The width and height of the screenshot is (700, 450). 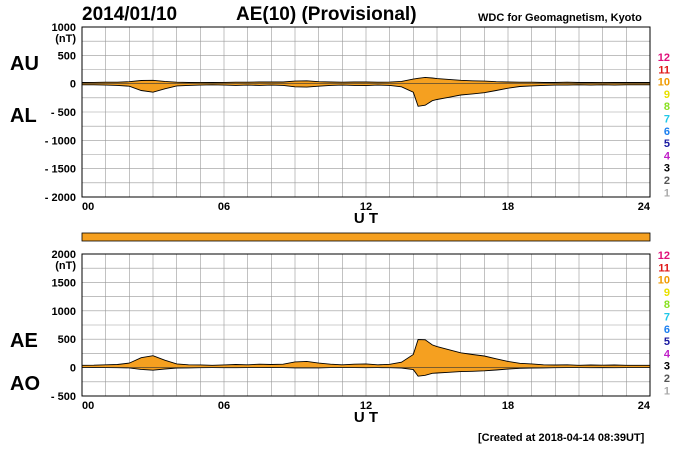 What do you see at coordinates (24, 341) in the screenshot?
I see `series-label-ae: AE` at bounding box center [24, 341].